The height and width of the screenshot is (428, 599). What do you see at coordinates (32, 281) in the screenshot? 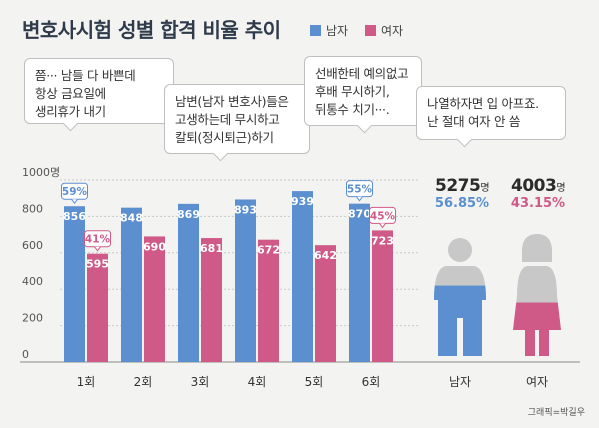
I see `y-tick-label: 400` at bounding box center [32, 281].